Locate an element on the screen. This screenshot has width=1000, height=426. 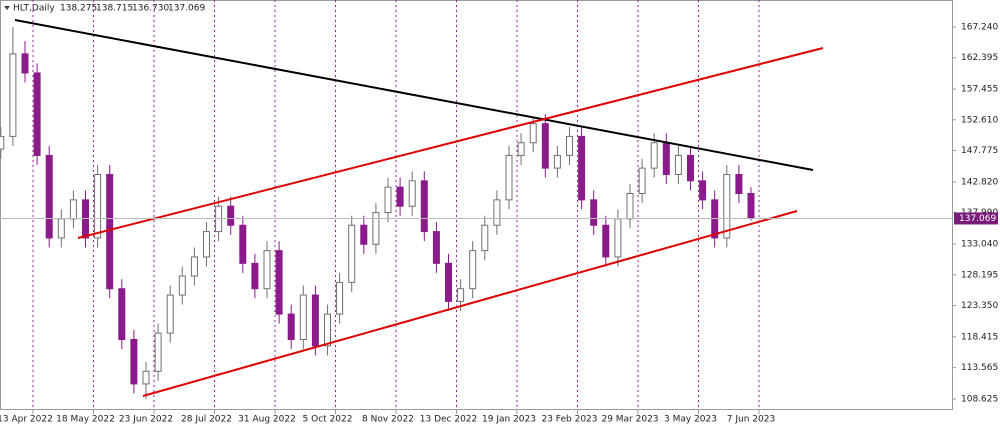
overlay: 137.069 is located at coordinates (499, 218).